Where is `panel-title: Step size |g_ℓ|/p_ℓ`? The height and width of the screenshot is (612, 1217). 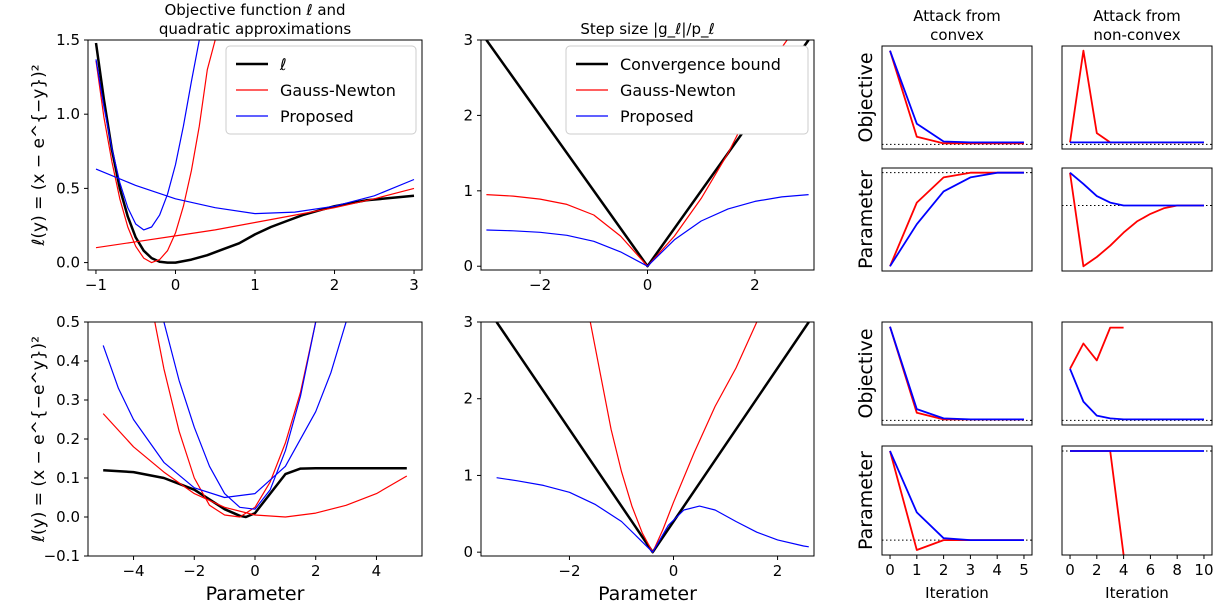
panel-title: Step size |g_ℓ|/p_ℓ is located at coordinates (647, 29).